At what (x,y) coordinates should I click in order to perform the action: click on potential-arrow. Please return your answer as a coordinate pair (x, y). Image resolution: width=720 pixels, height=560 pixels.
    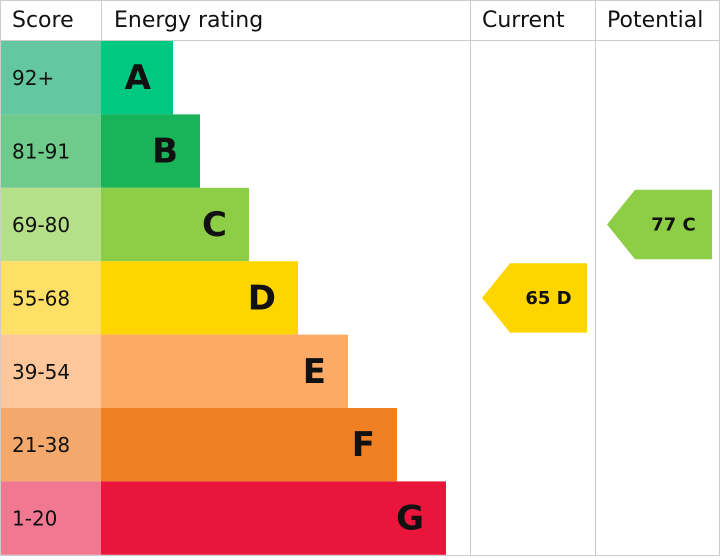
    Looking at the image, I should click on (659, 224).